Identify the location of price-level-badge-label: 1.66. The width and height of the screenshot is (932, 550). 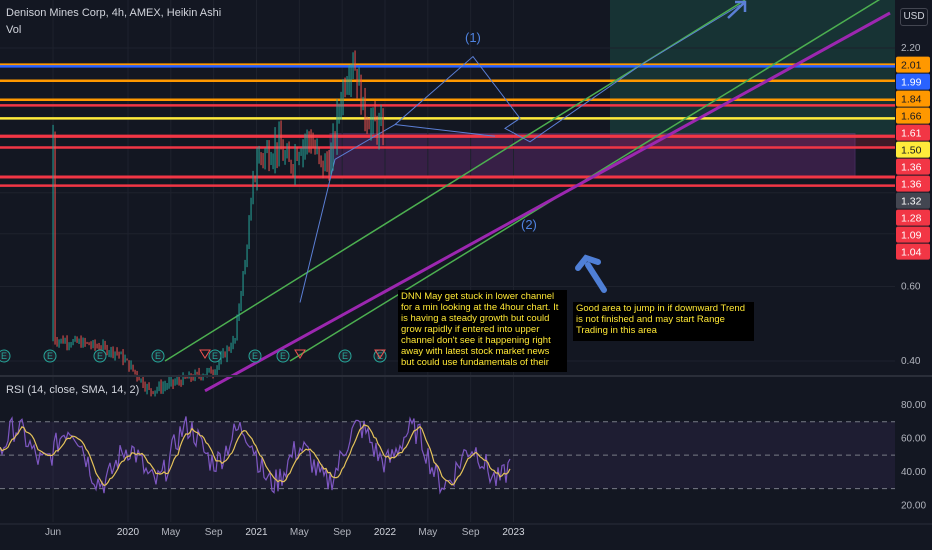
(911, 117).